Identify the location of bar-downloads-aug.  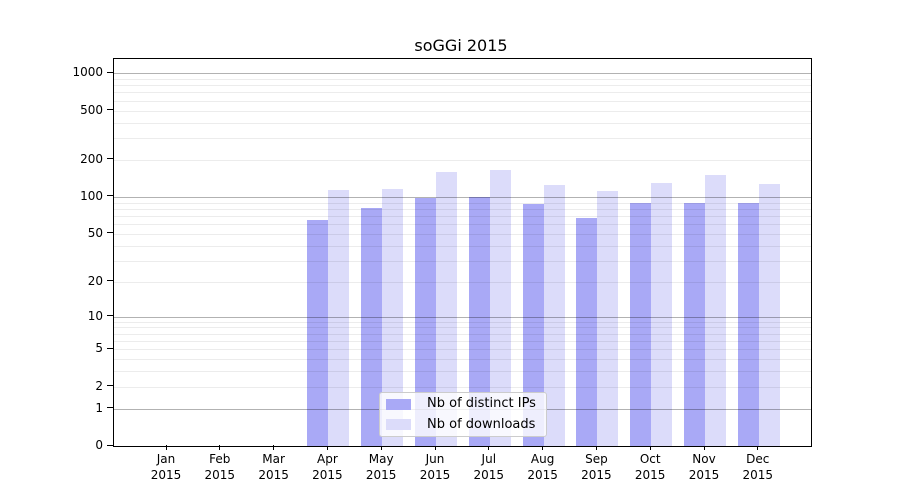
(554, 315).